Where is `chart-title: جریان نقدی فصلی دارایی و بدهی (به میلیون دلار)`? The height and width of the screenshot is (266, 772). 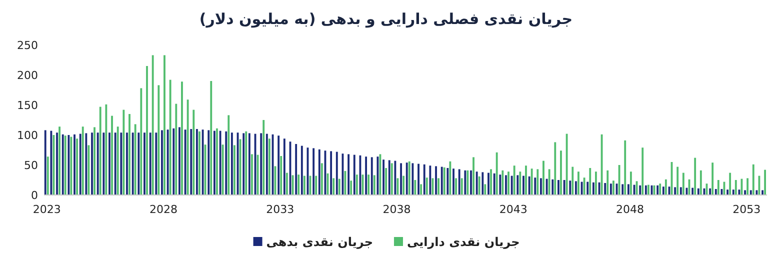 chart-title: جریان نقدی فصلی دارایی و بدهی (به میلیون دلار) is located at coordinates (386, 19).